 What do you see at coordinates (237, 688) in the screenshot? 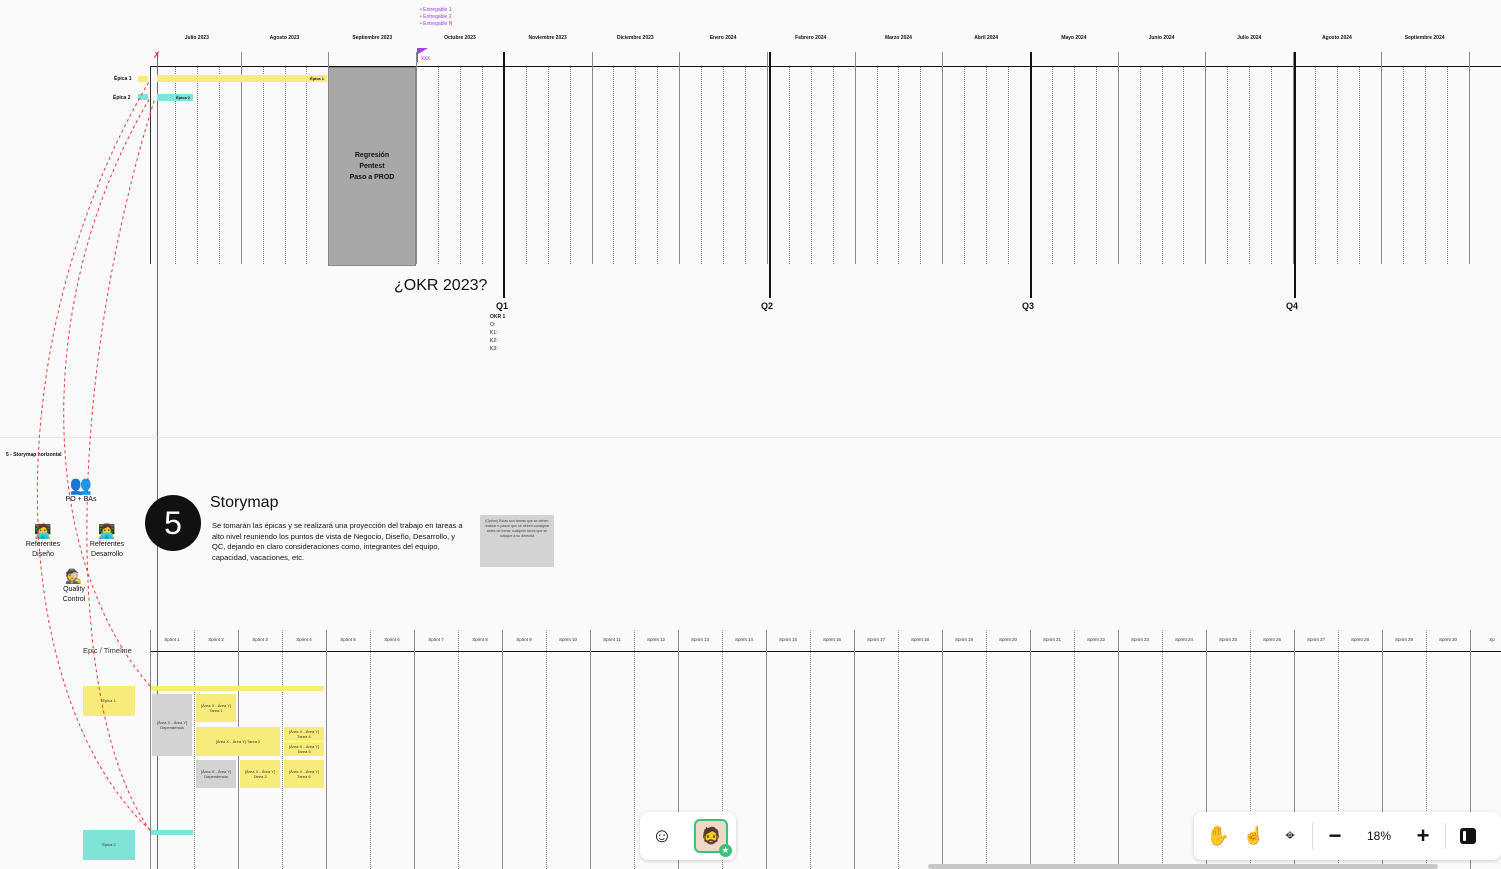
I see `epic1-span-bar` at bounding box center [237, 688].